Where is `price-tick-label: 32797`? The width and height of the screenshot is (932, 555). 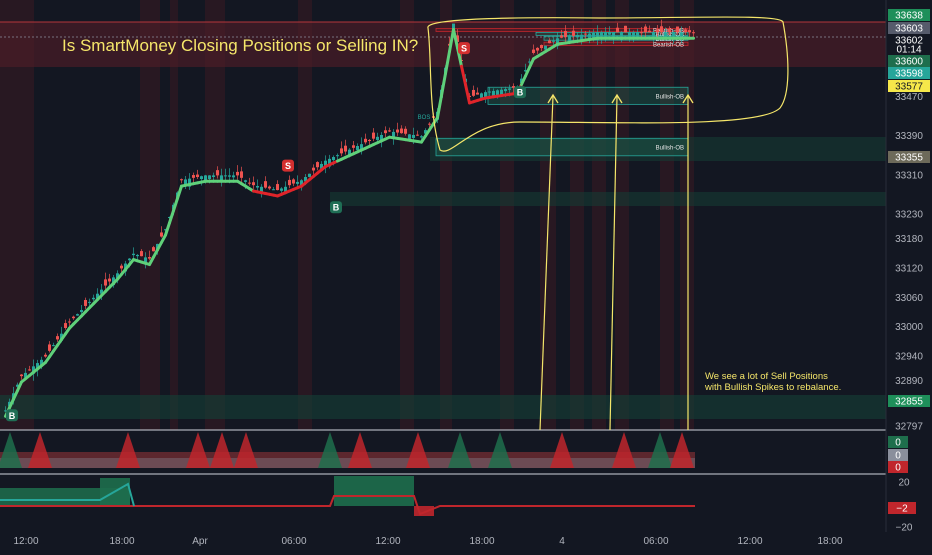
price-tick-label: 32797 is located at coordinates (909, 427).